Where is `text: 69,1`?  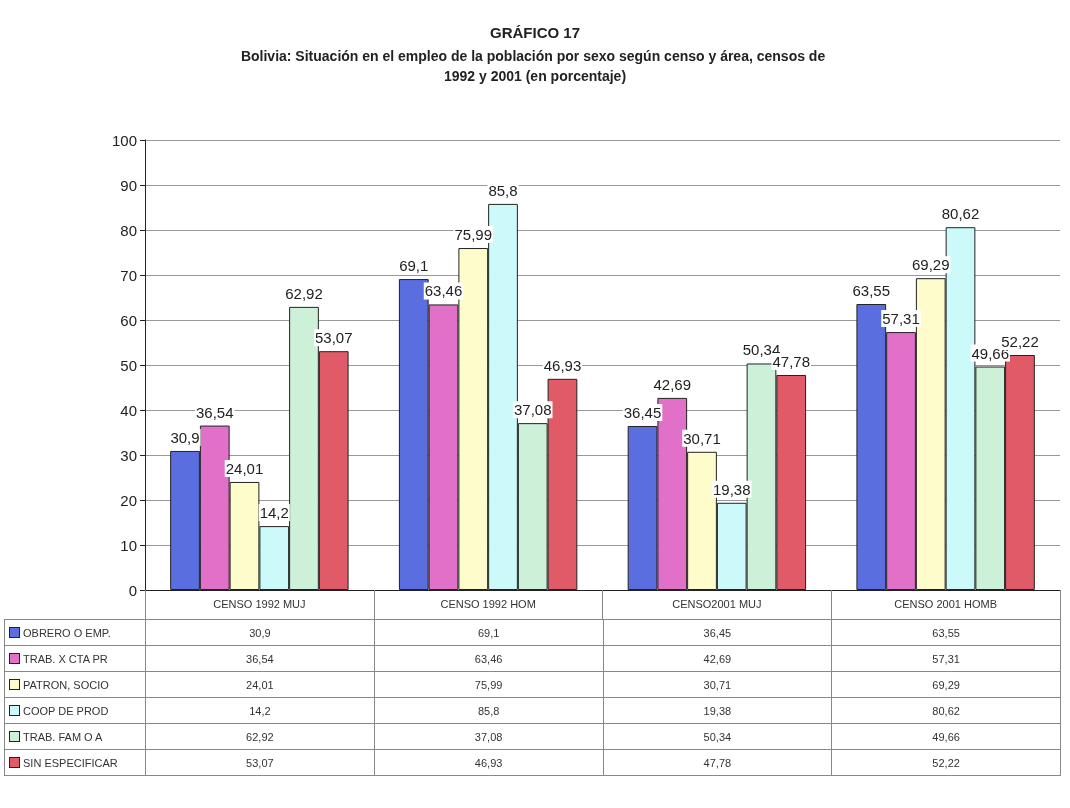 text: 69,1 is located at coordinates (414, 266).